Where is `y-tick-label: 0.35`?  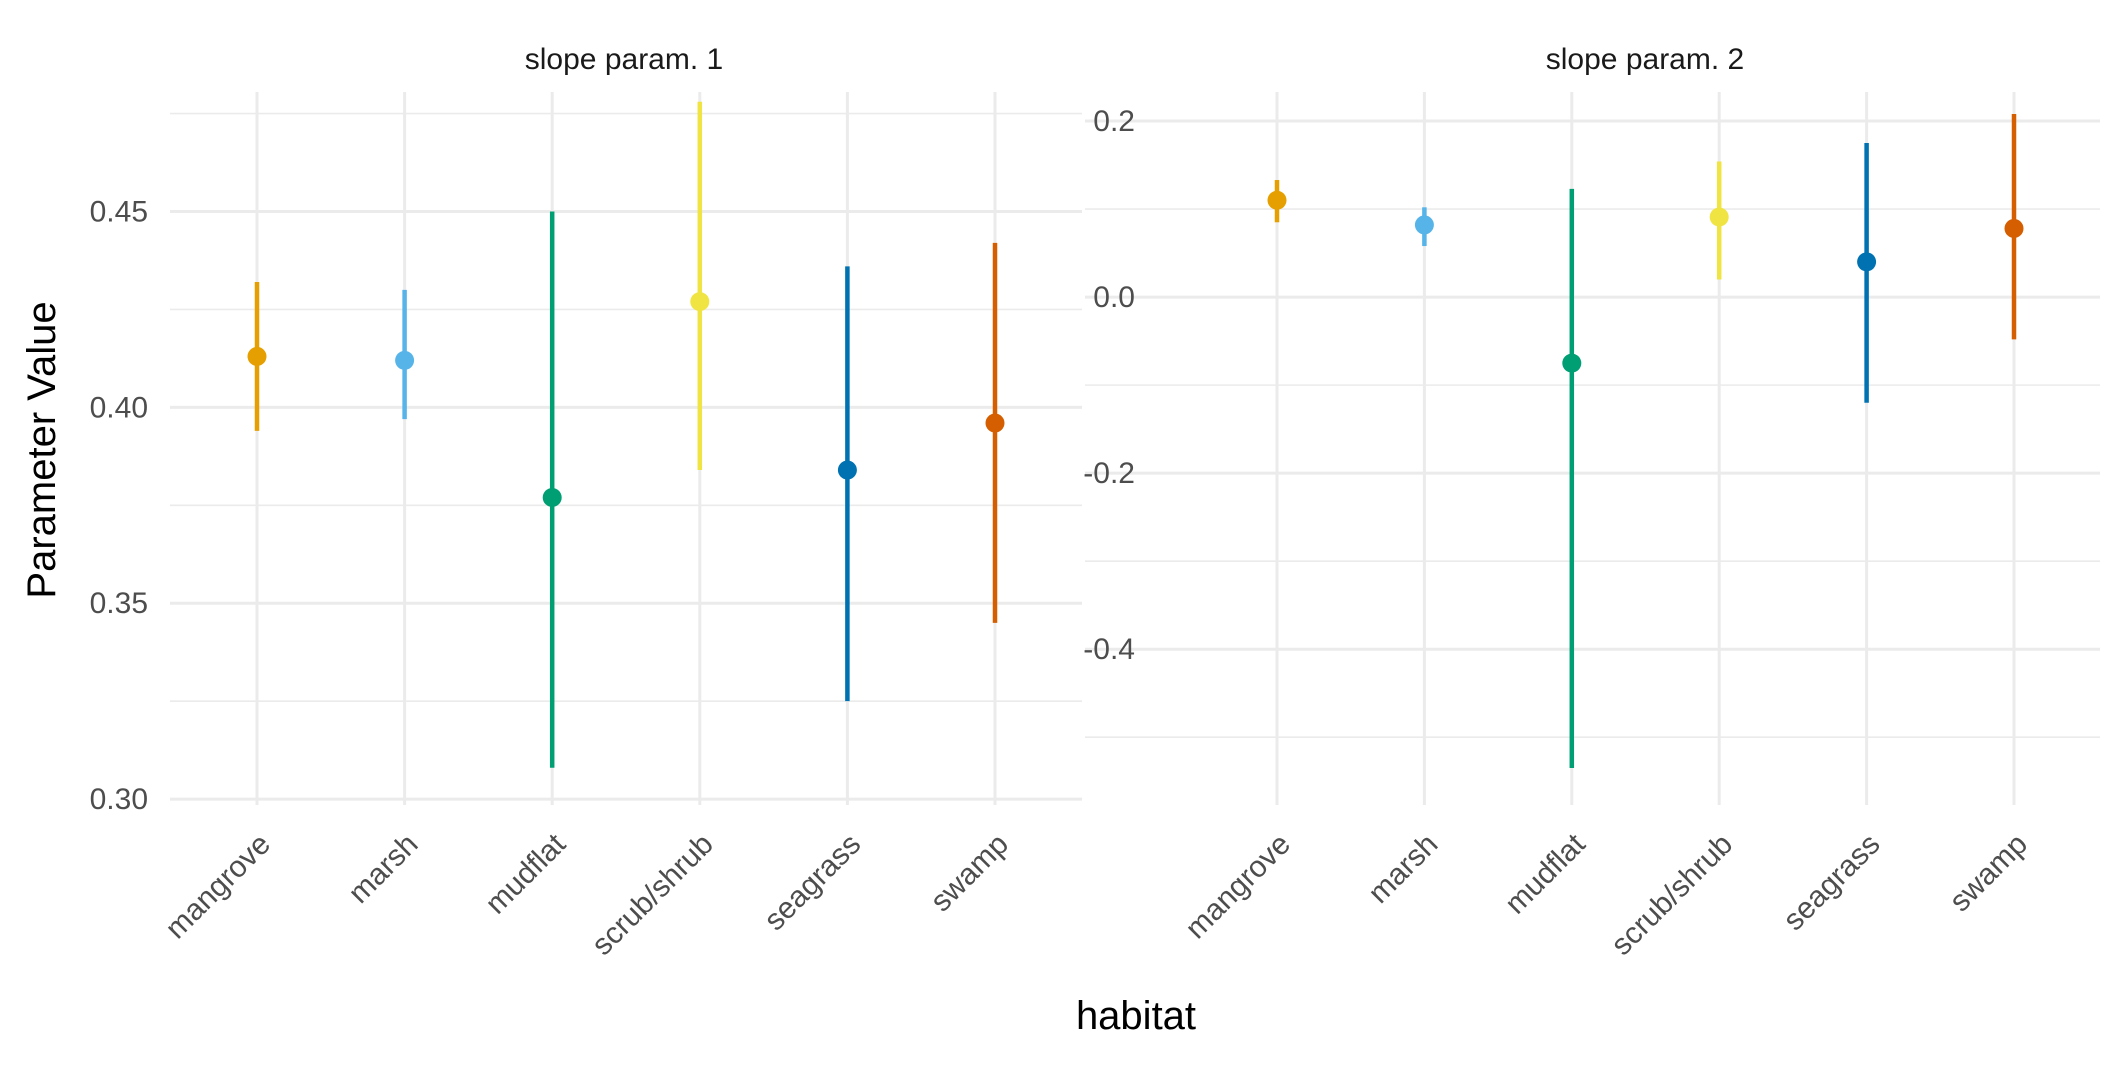 y-tick-label: 0.35 is located at coordinates (119, 603).